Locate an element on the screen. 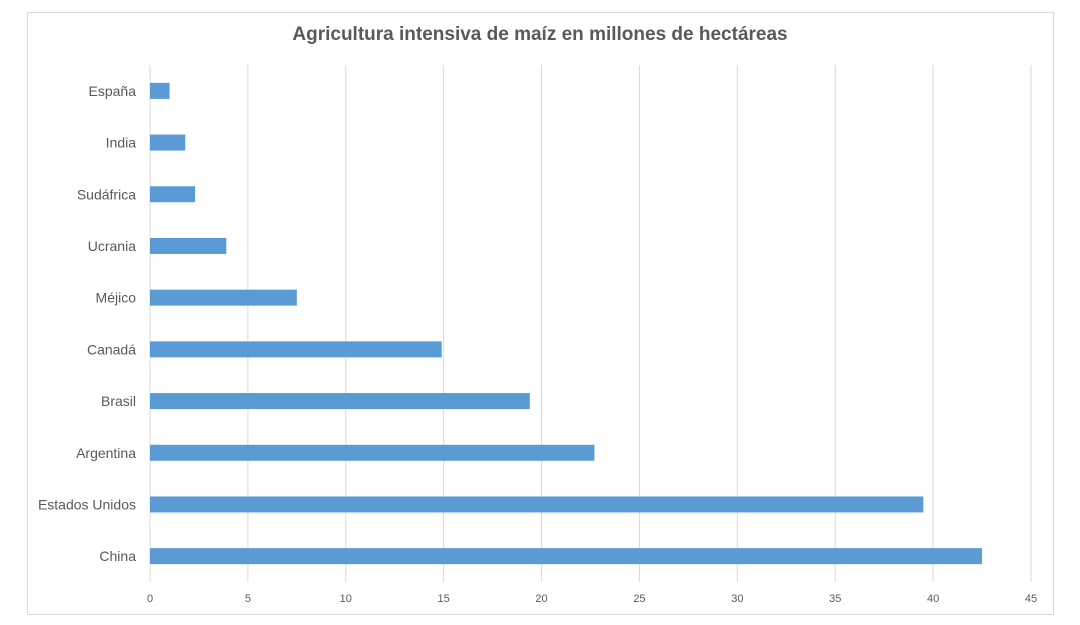  category-label: España is located at coordinates (113, 91).